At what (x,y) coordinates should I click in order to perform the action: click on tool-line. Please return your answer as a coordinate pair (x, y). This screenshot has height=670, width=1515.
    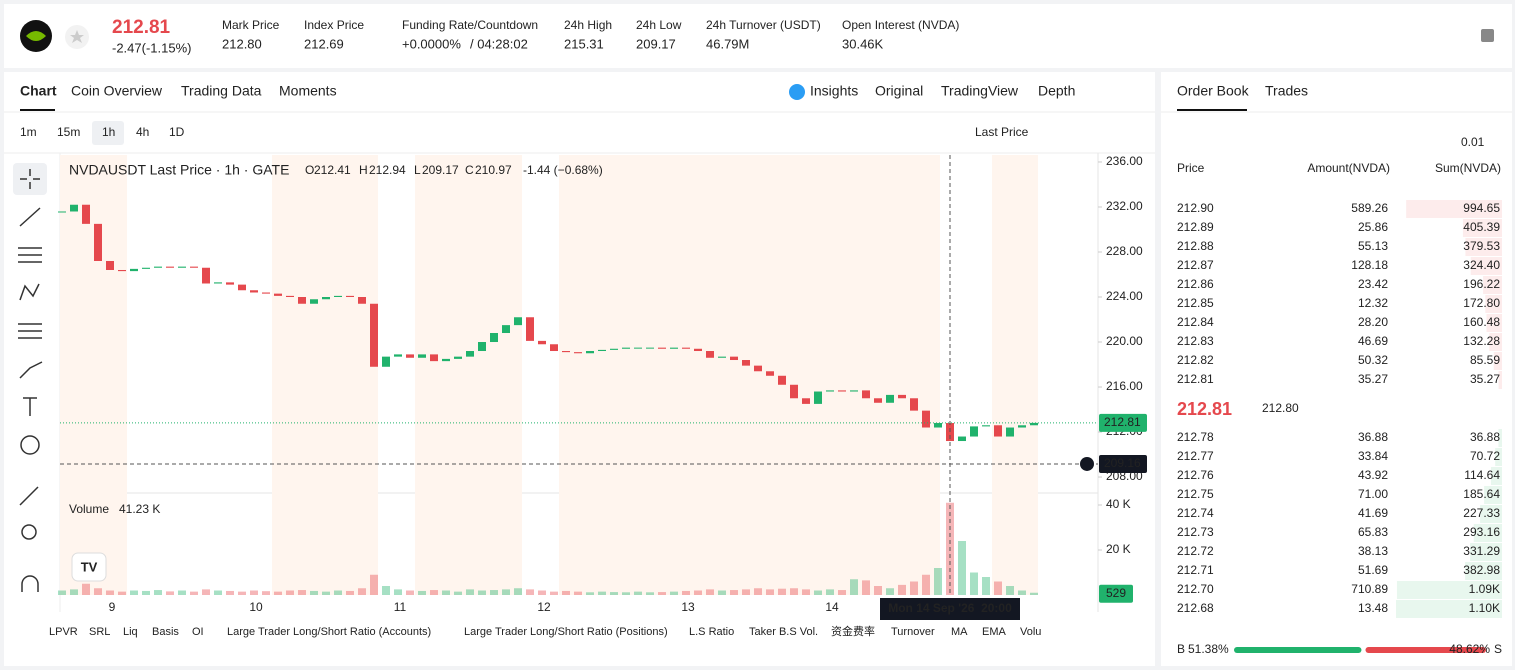
    Looking at the image, I should click on (30, 217).